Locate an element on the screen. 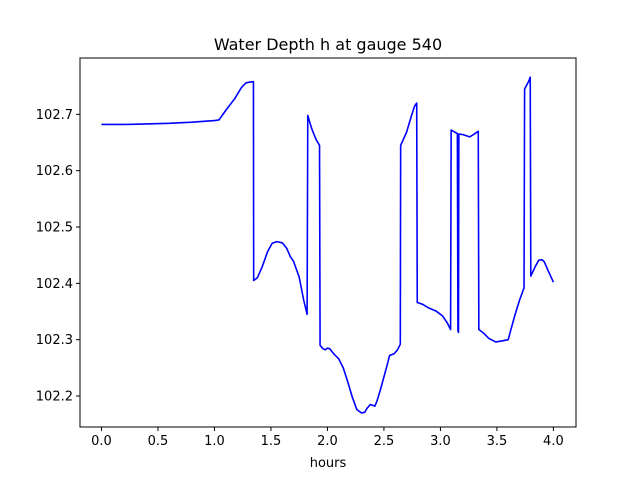 This screenshot has width=640, height=480. x-tick-label: 2.5 is located at coordinates (384, 441).